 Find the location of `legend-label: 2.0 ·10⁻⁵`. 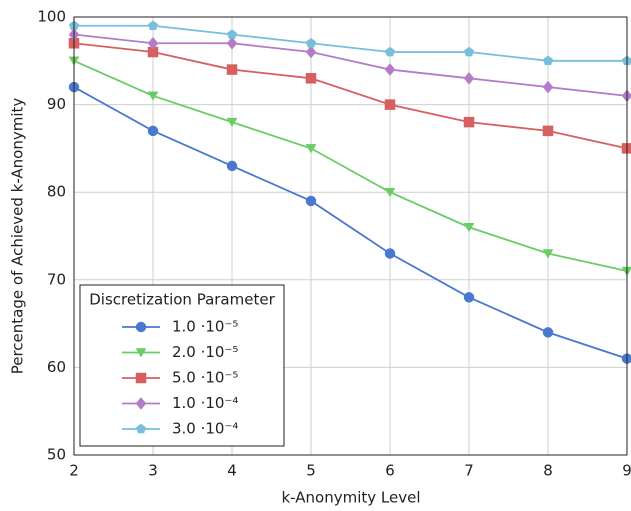

legend-label: 2.0 ·10⁻⁵ is located at coordinates (205, 352).